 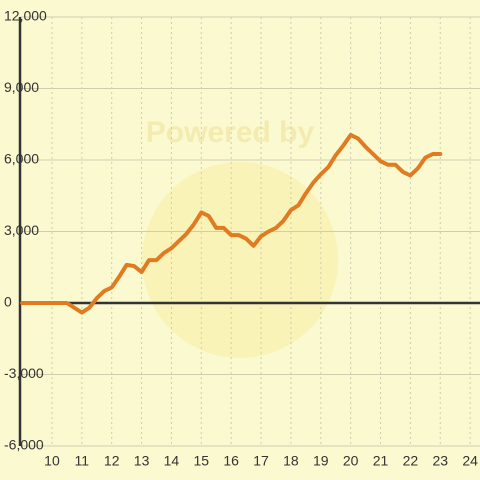 I want to click on x-tick-label: 13, so click(x=142, y=461).